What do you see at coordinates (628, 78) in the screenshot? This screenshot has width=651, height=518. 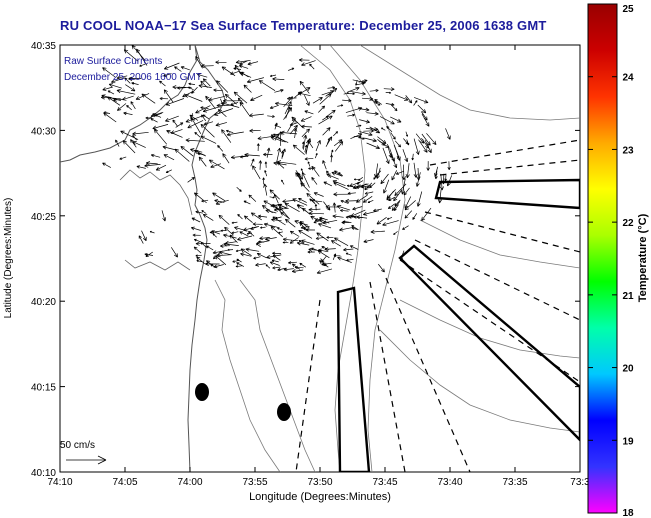 I see `colorbar-tick-label: 24` at bounding box center [628, 78].